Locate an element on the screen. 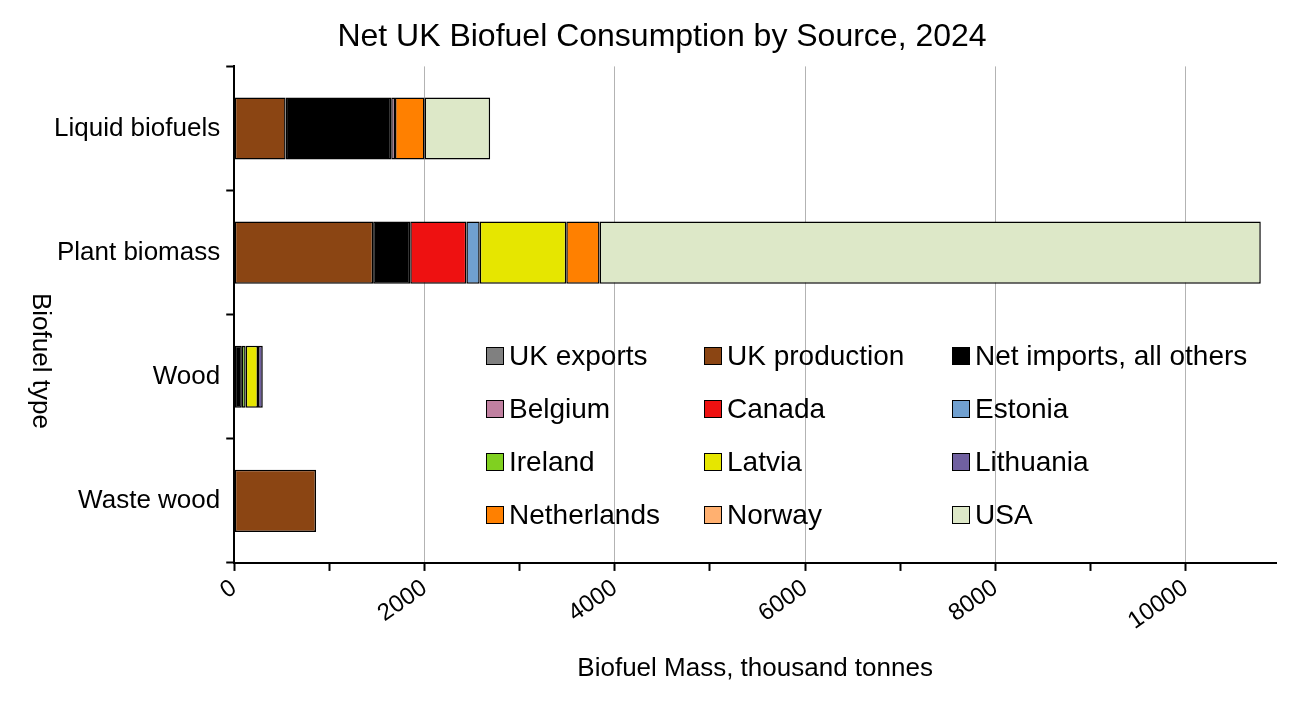 The height and width of the screenshot is (716, 1290). y-tick-label: Wood is located at coordinates (186, 374).